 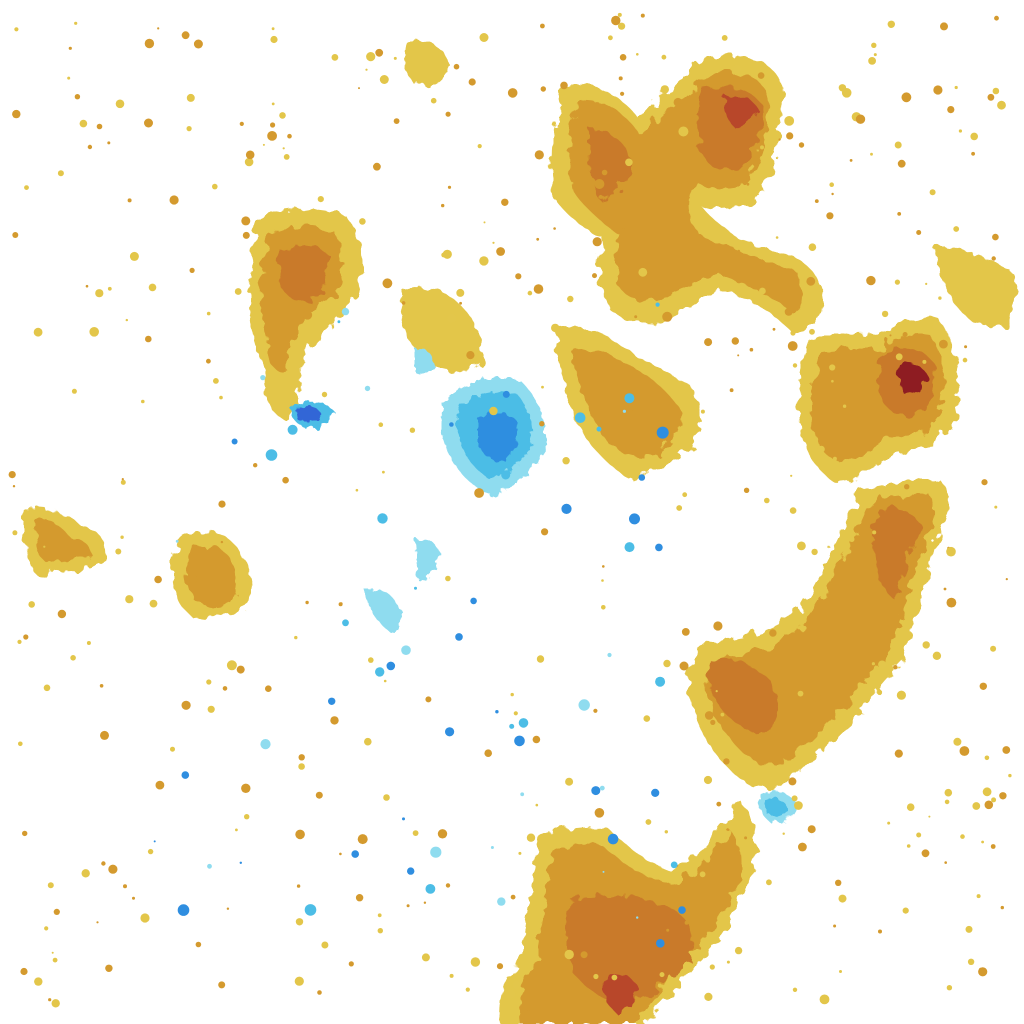 What do you see at coordinates (313, 415) in the screenshot?
I see `cool-blob-left` at bounding box center [313, 415].